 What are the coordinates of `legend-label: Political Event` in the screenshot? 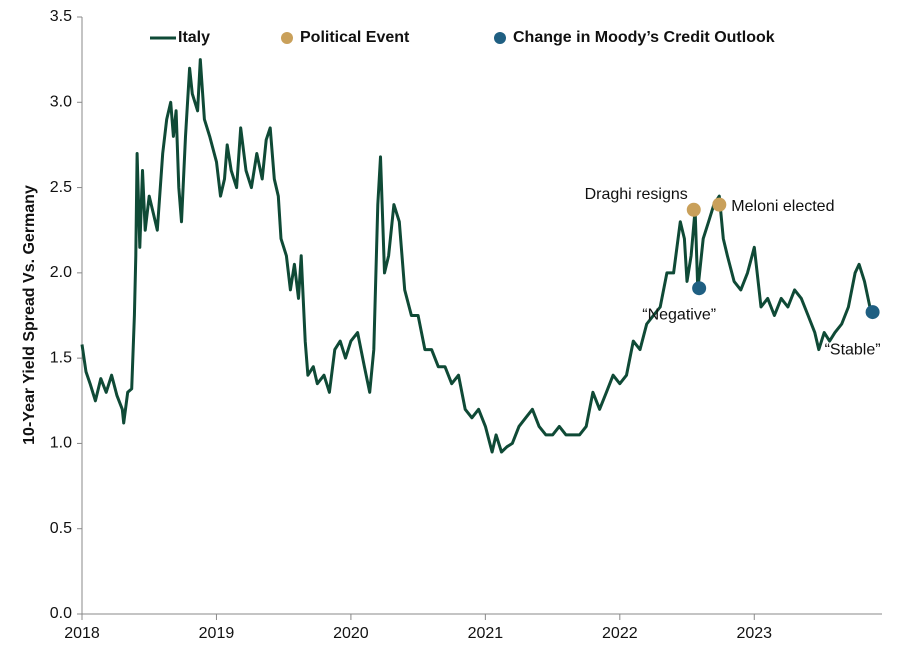 It's located at (355, 37).